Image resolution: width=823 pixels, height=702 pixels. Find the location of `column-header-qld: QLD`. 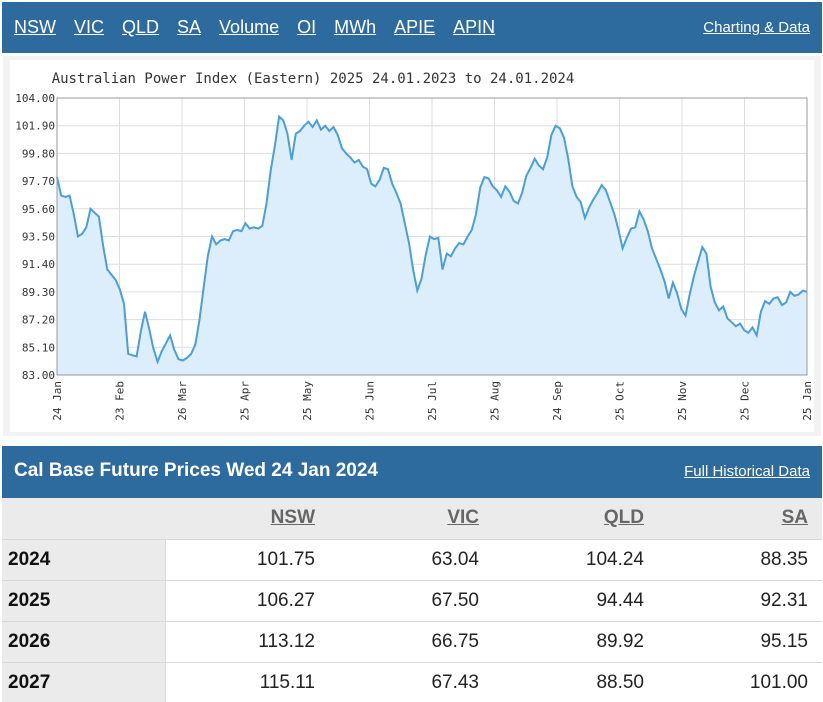

column-header-qld: QLD is located at coordinates (575, 518).